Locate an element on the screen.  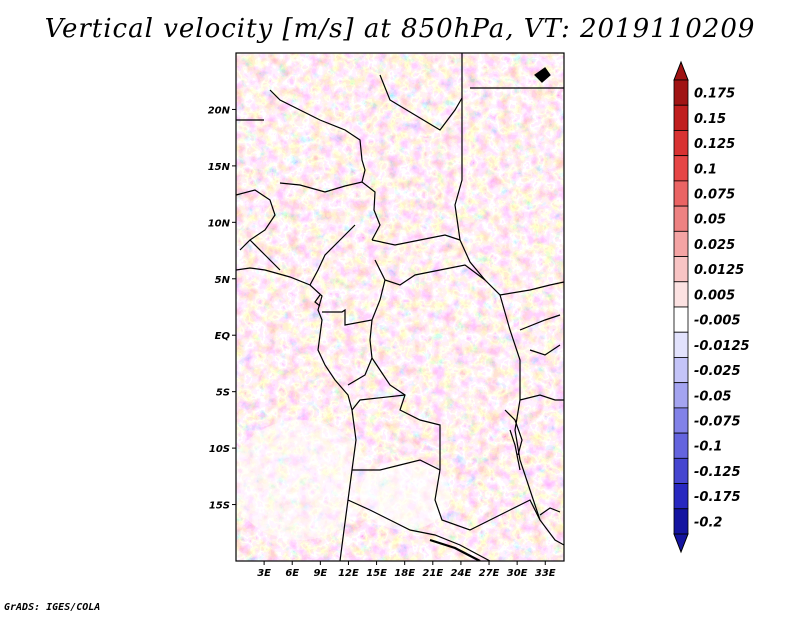
colorbar-label: 0.15 is located at coordinates (710, 119).